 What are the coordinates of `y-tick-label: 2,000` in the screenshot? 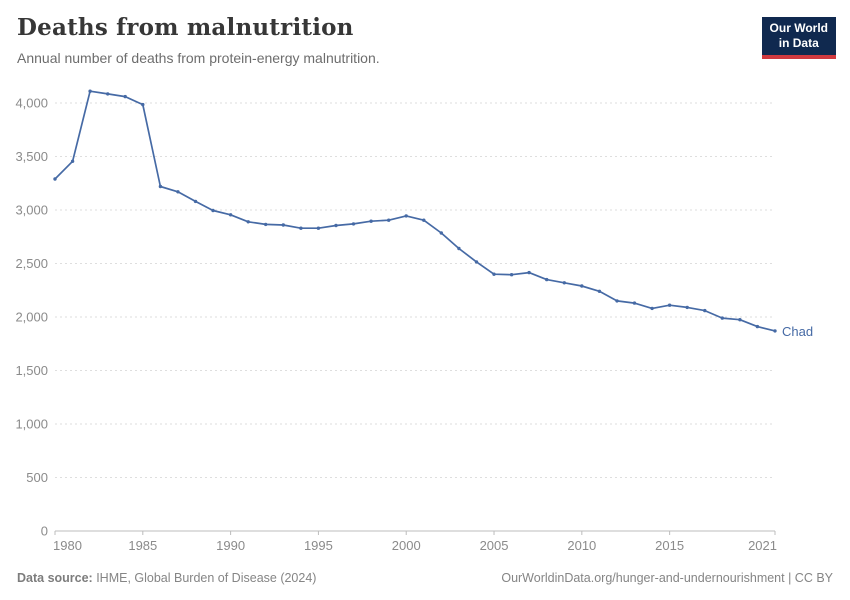 It's located at (31, 317).